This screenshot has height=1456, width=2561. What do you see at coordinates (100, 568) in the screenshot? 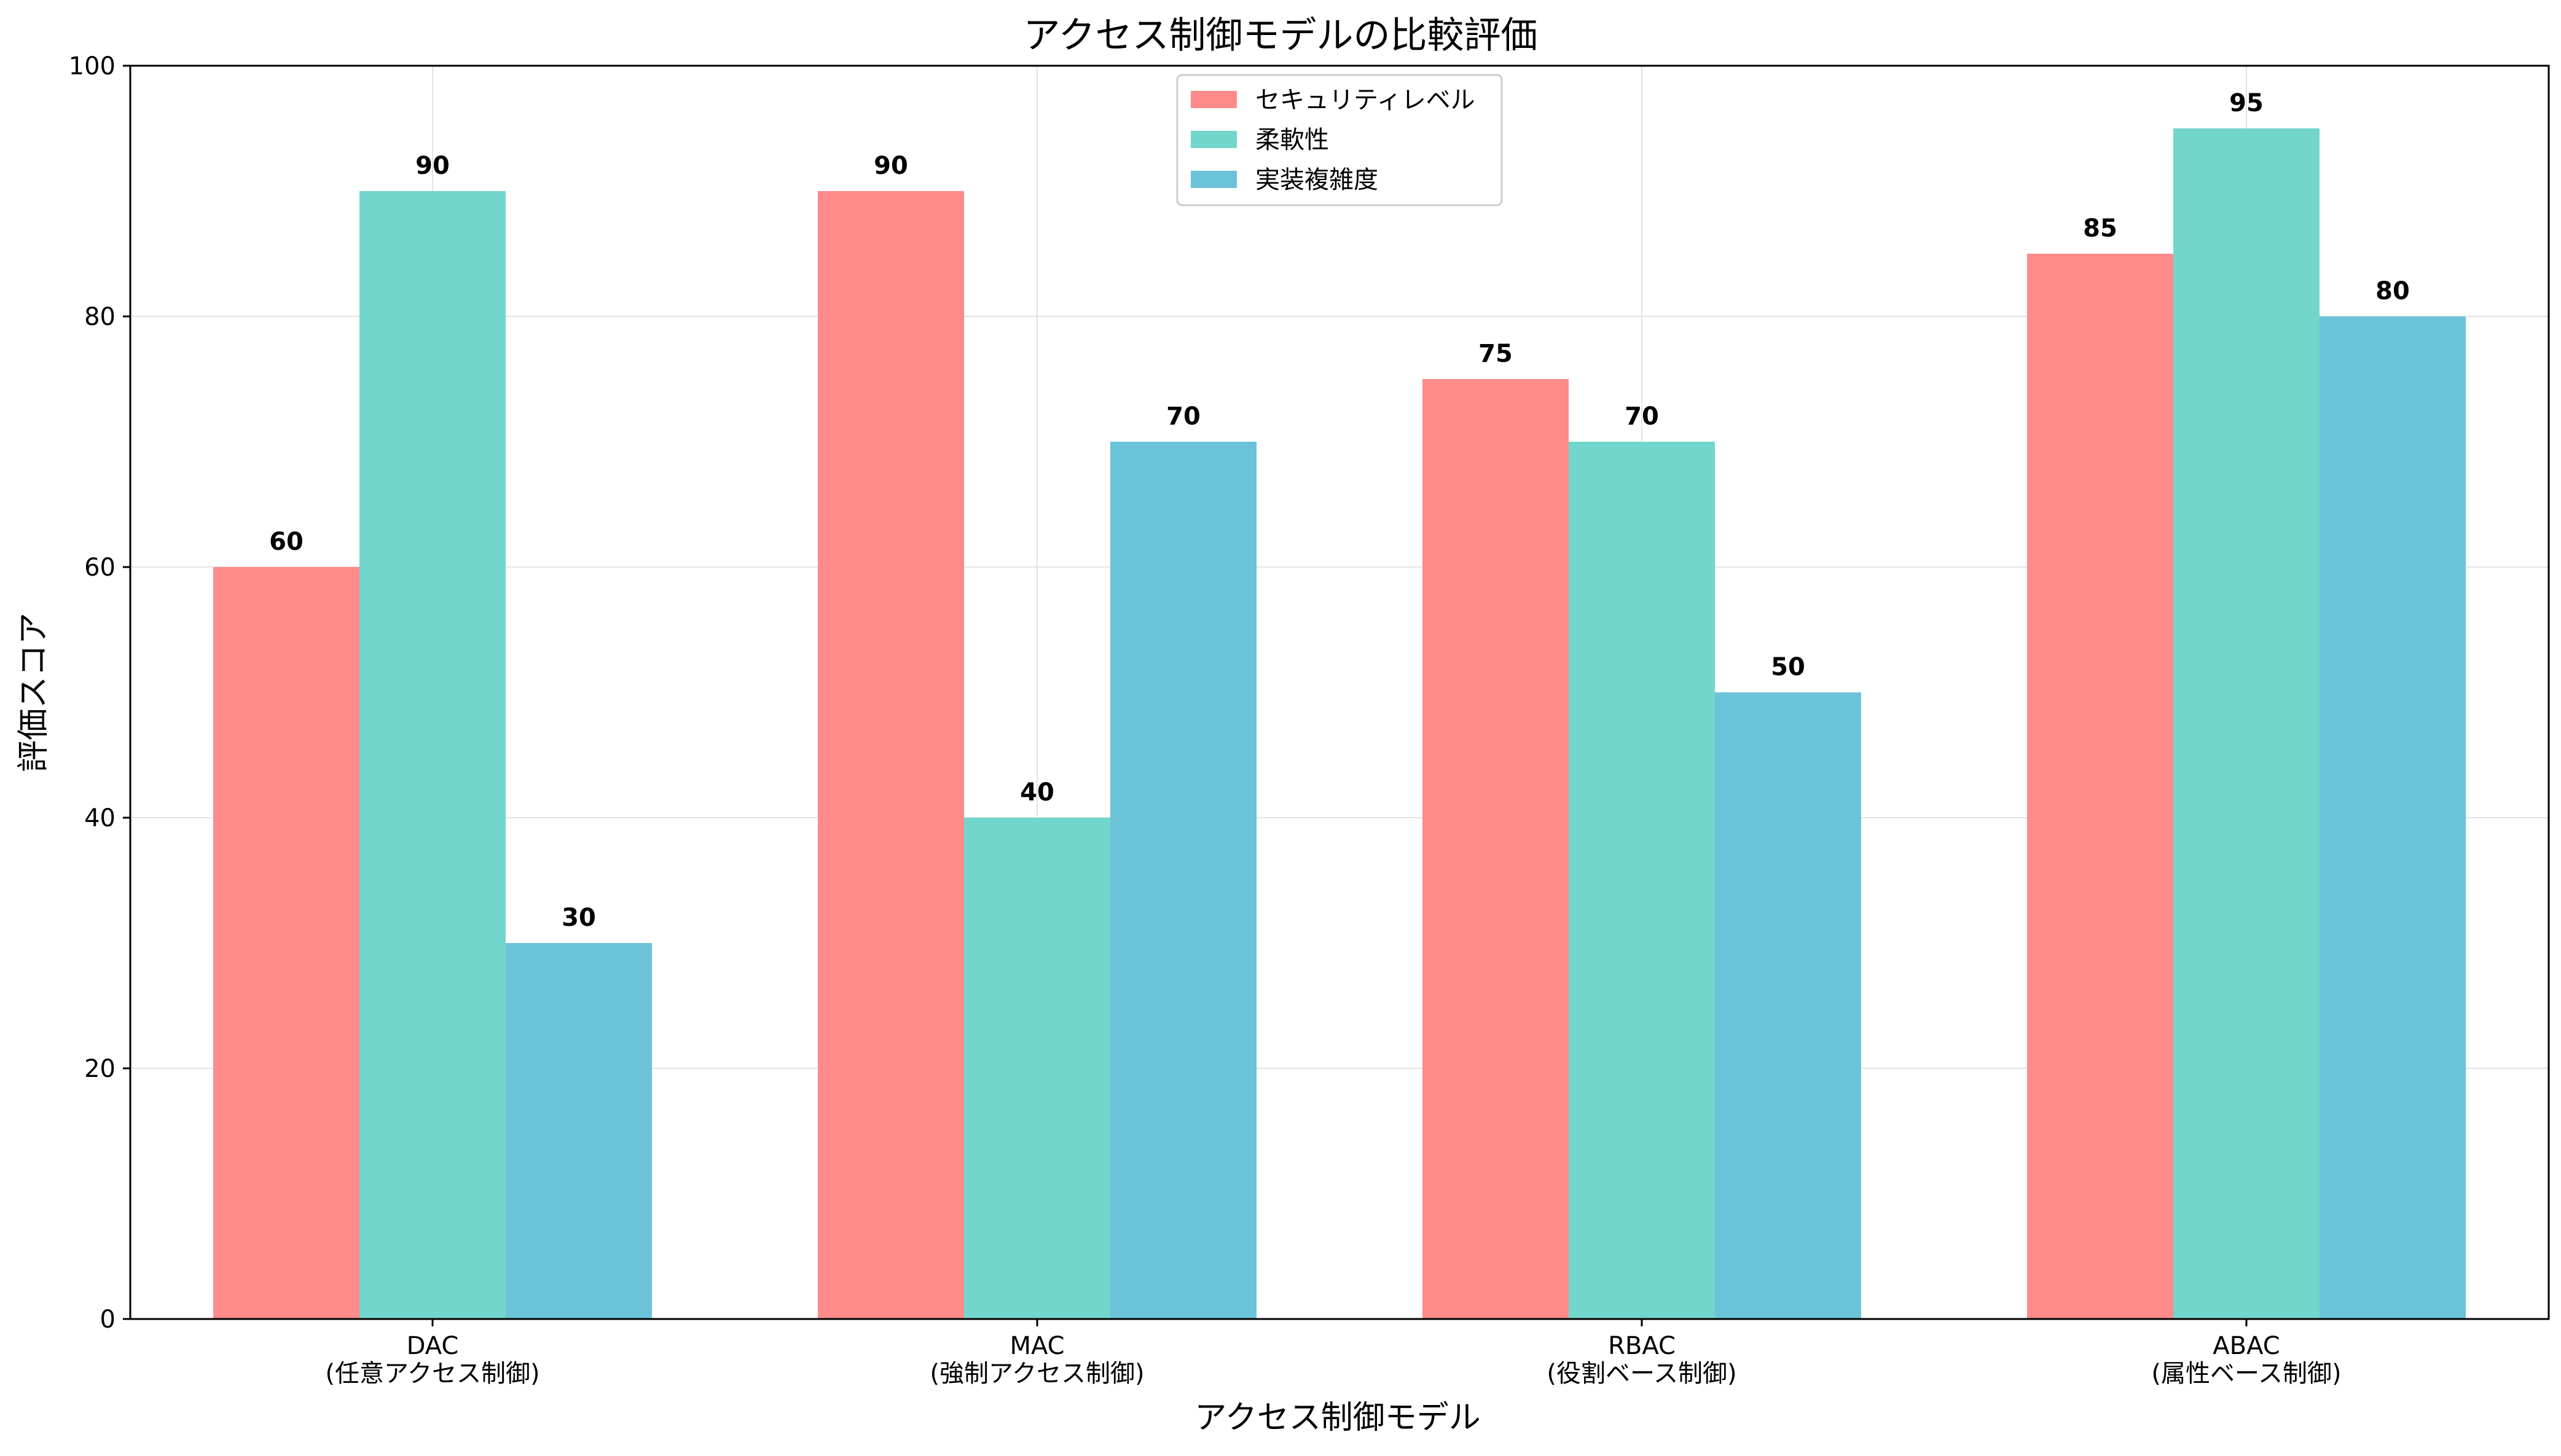
I see `y-tick-label: 60` at bounding box center [100, 568].